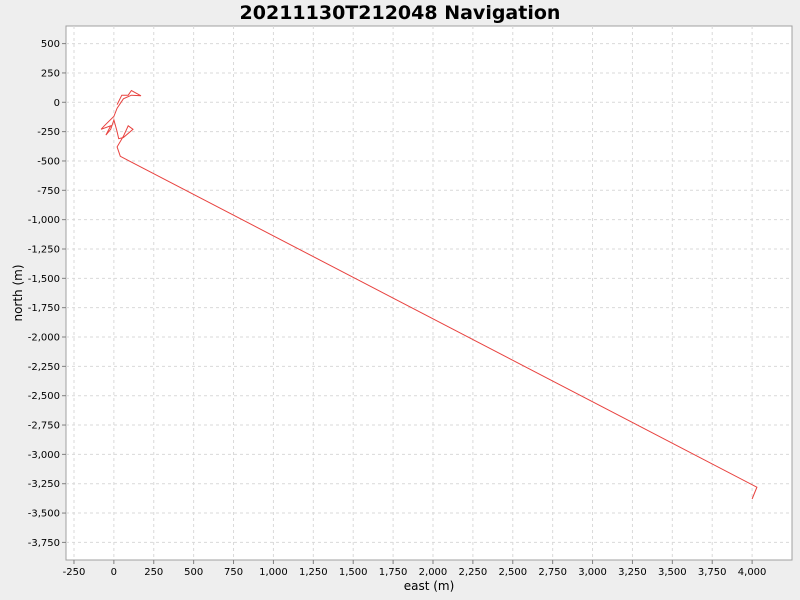  I want to click on y-tick-label: -3,500, so click(44, 514).